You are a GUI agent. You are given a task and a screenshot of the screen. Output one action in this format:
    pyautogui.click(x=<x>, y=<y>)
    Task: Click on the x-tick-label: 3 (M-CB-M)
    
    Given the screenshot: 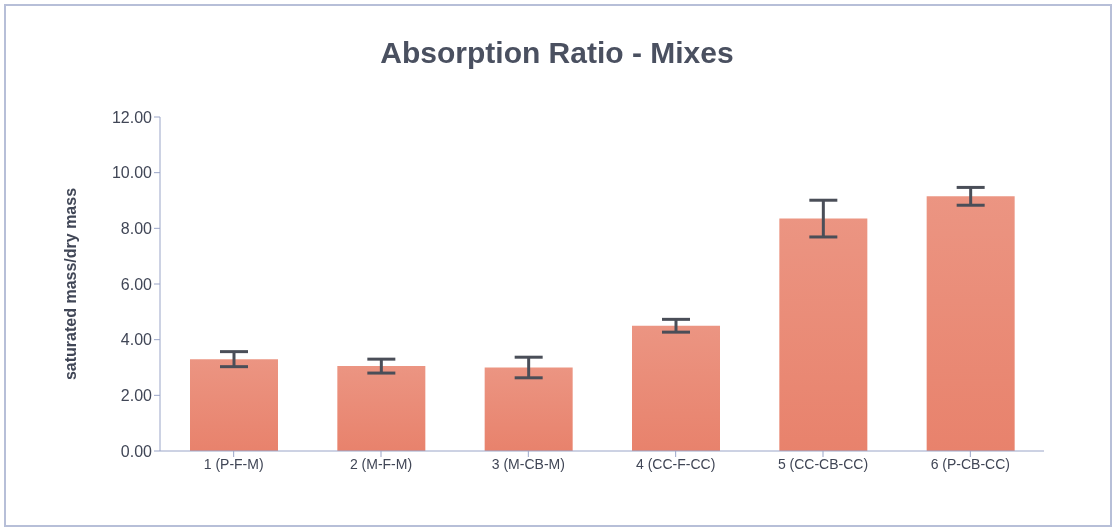 What is the action you would take?
    pyautogui.click(x=528, y=463)
    